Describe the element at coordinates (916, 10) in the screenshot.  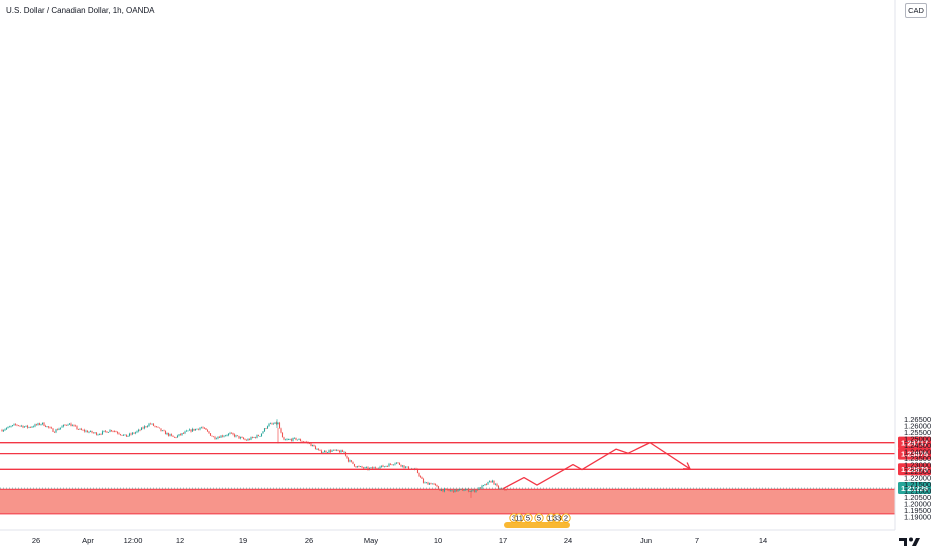
I see `currency-badge: CAD` at that location.